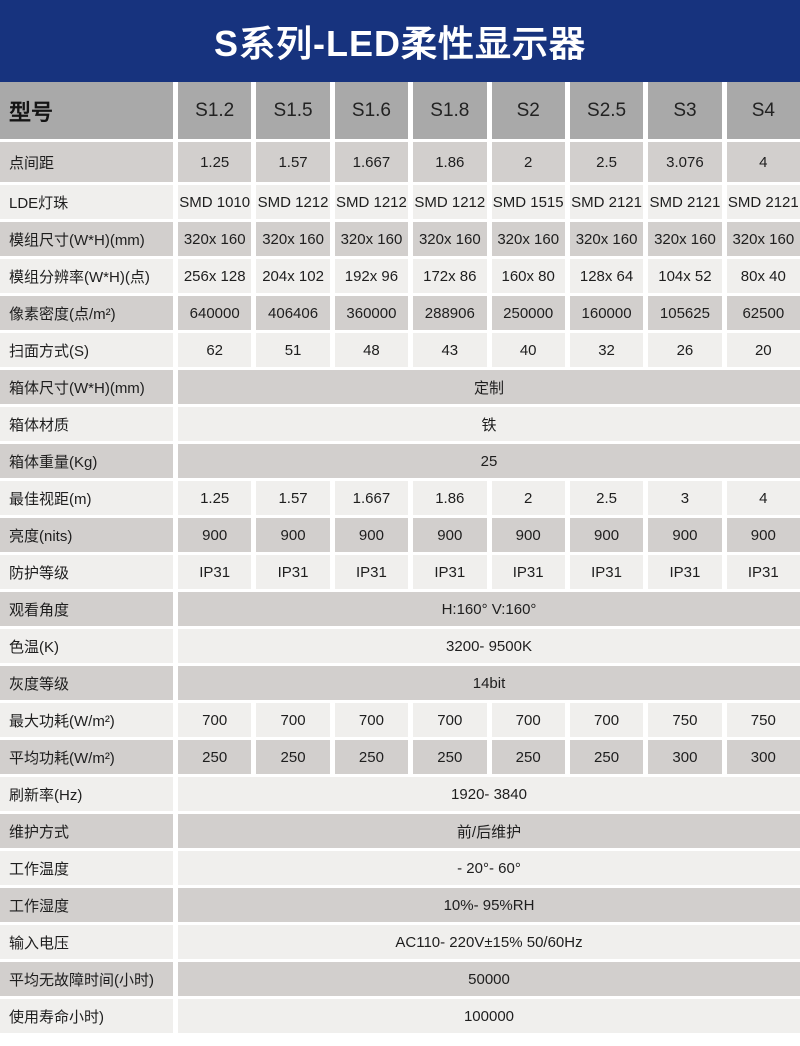 The width and height of the screenshot is (800, 1046). Describe the element at coordinates (86, 942) in the screenshot. I see `row-label: 输入电压` at that location.